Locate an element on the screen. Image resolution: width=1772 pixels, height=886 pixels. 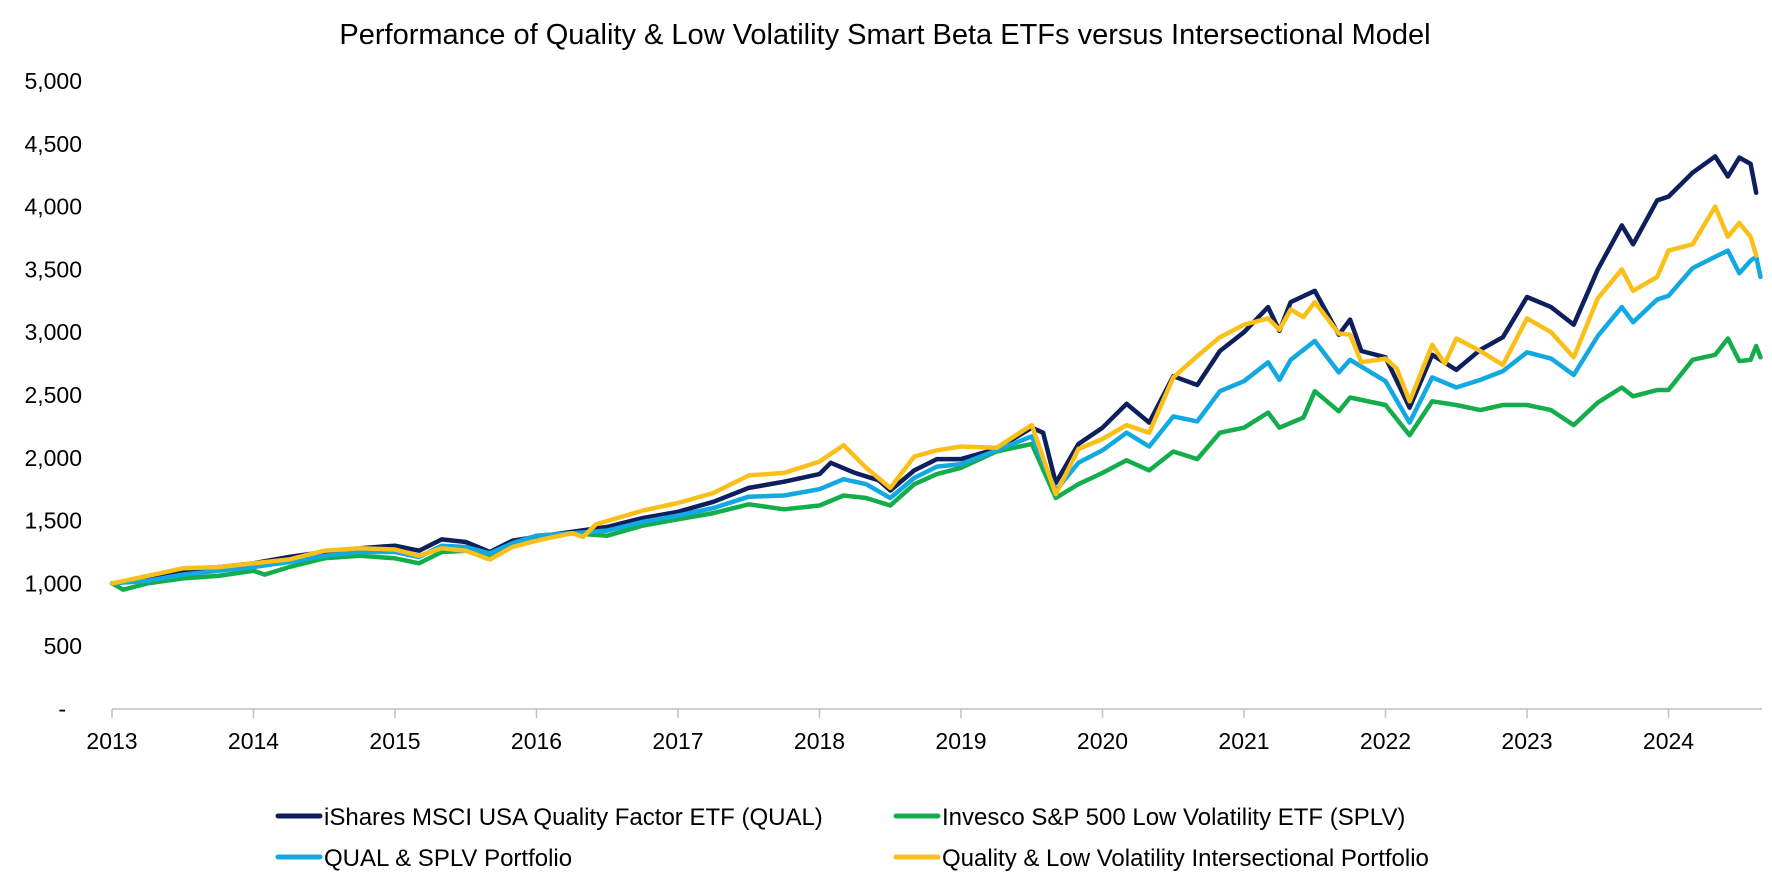
y-tick-label: - is located at coordinates (62, 709).